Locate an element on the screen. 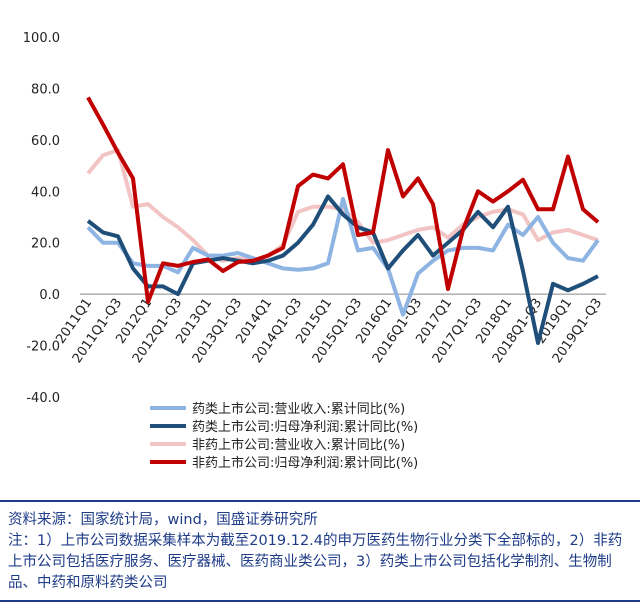  y-tick-label: 40.0 is located at coordinates (45, 192).